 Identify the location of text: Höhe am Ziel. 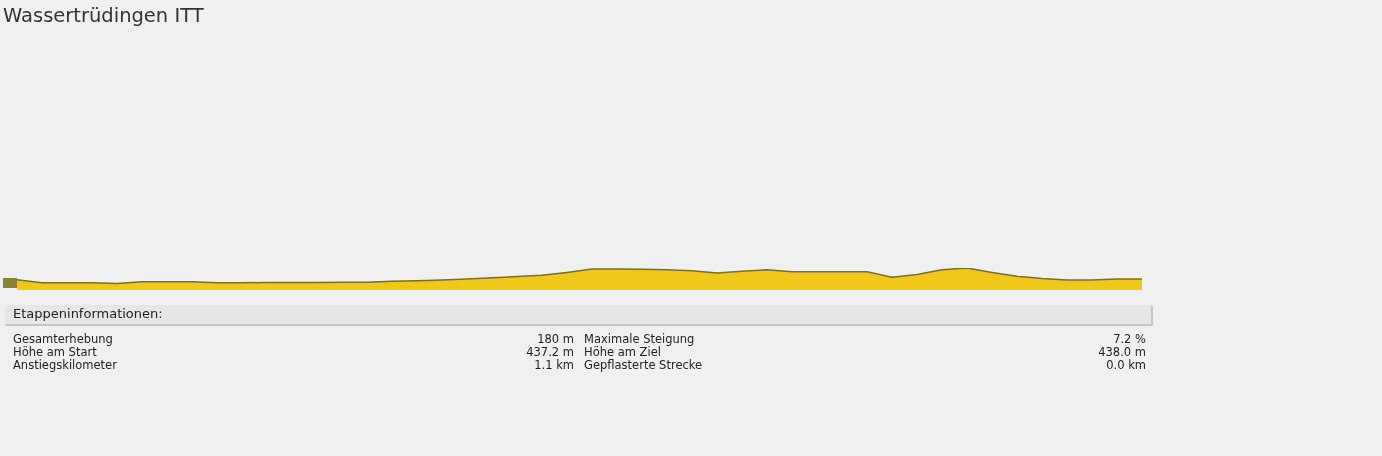
(622, 352).